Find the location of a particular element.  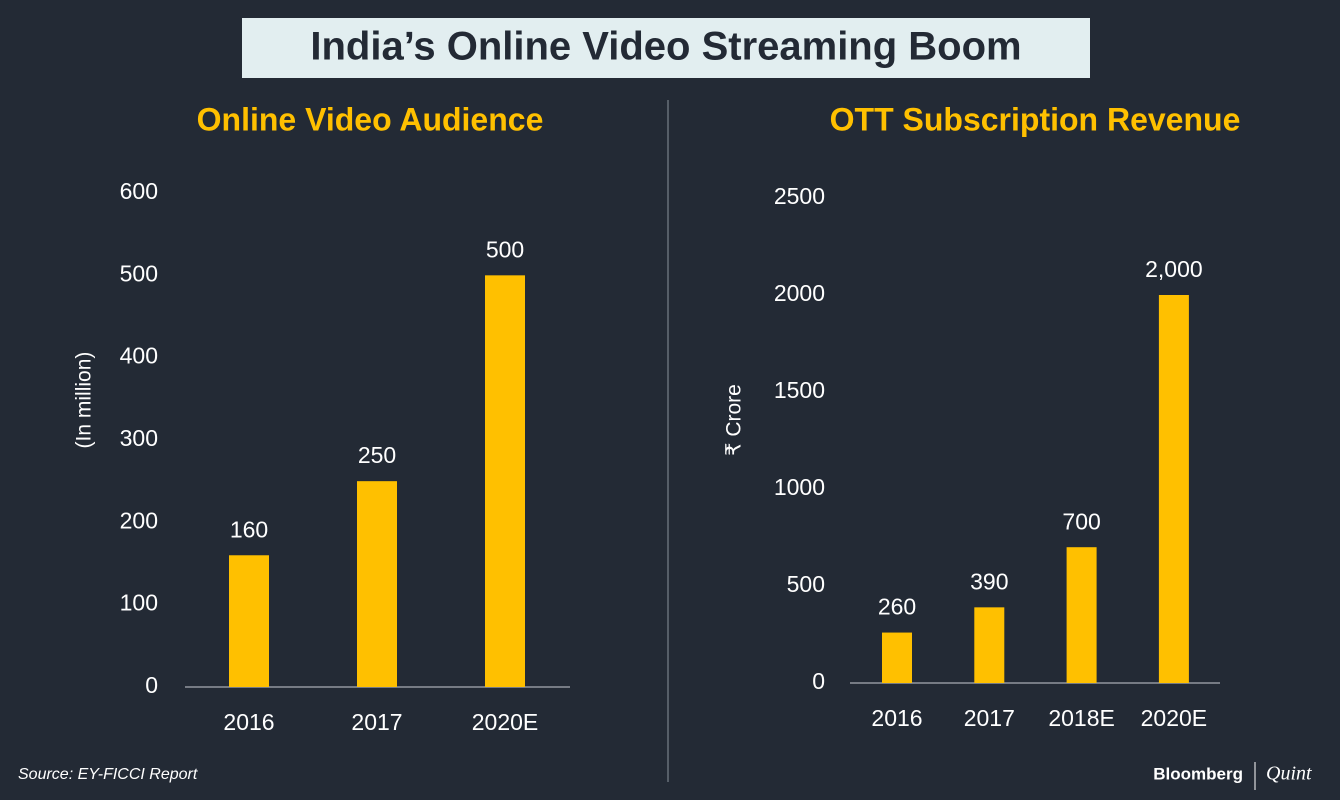

x-tick-label: 2018E is located at coordinates (1081, 718).